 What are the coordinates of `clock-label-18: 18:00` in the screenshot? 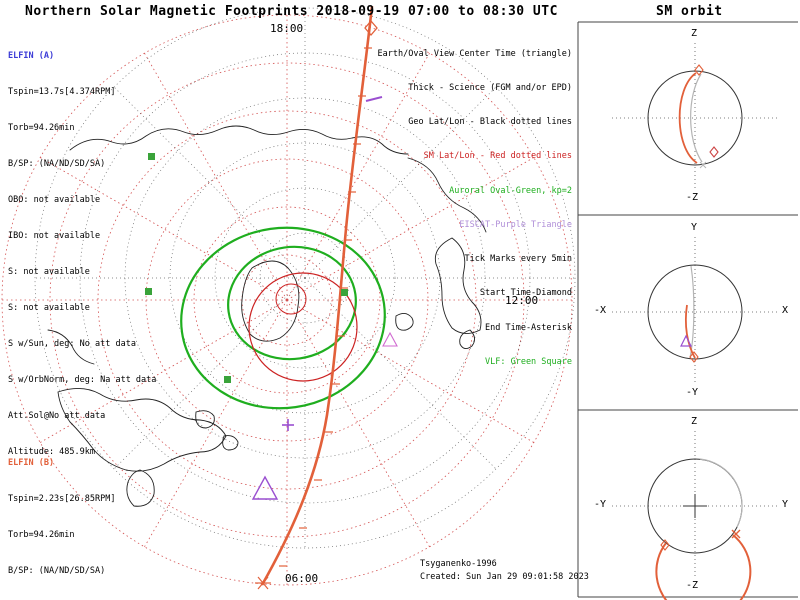 It's located at (287, 28).